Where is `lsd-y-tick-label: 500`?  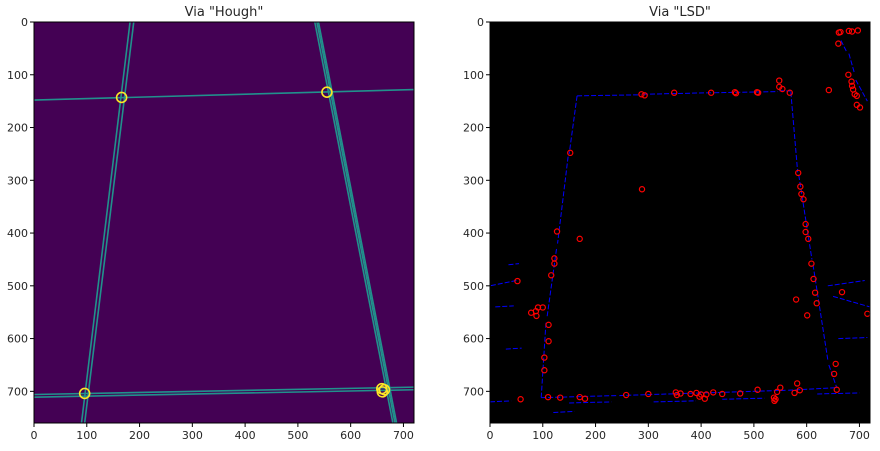 lsd-y-tick-label: 500 is located at coordinates (473, 286).